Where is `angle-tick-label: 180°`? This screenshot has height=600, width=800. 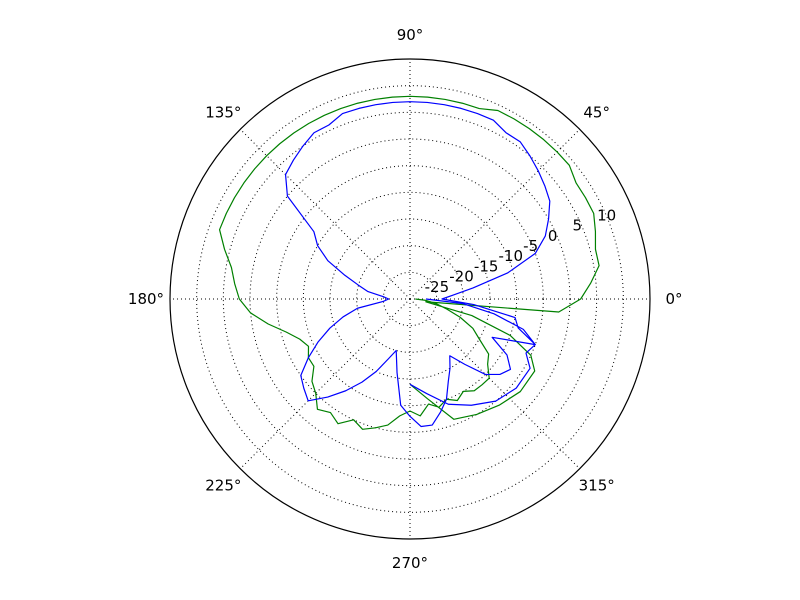 angle-tick-label: 180° is located at coordinates (146, 299).